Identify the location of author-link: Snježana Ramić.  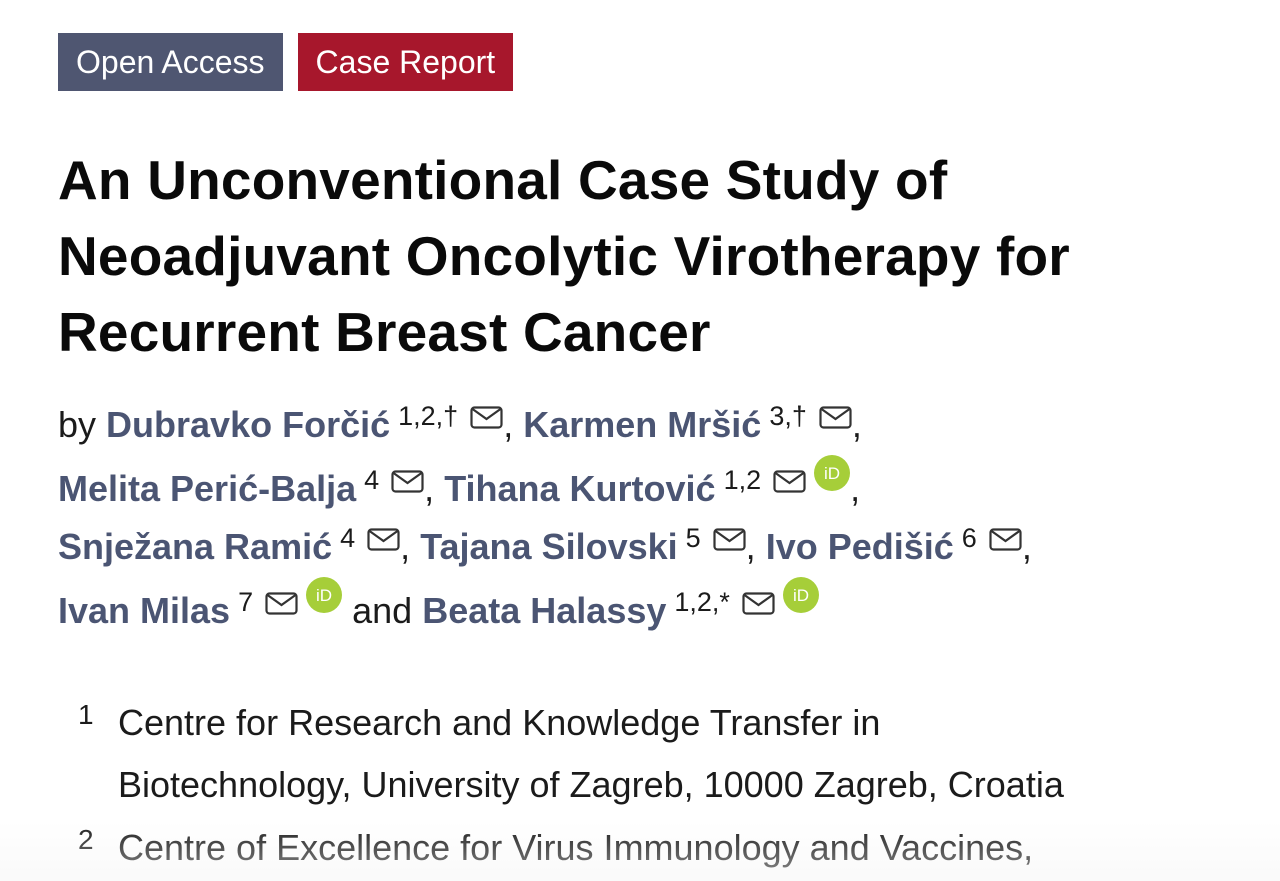
(195, 546).